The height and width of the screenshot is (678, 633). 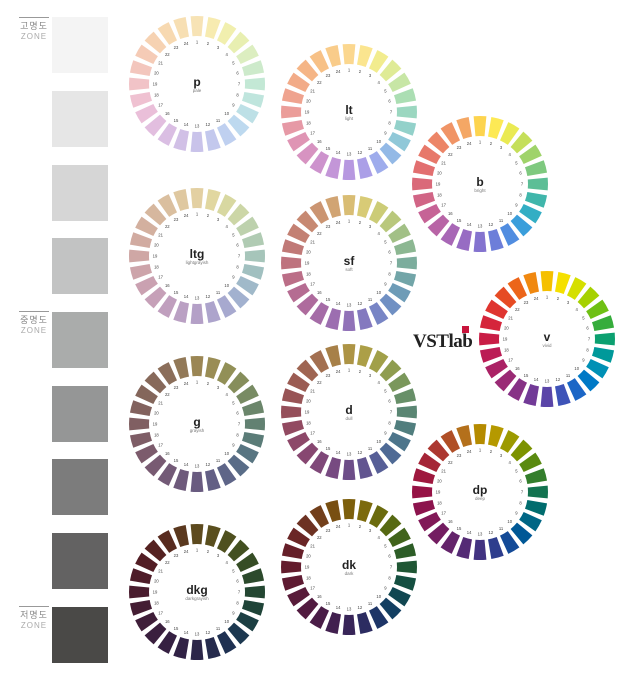 I want to click on hue-number: 23, so click(x=526, y=302).